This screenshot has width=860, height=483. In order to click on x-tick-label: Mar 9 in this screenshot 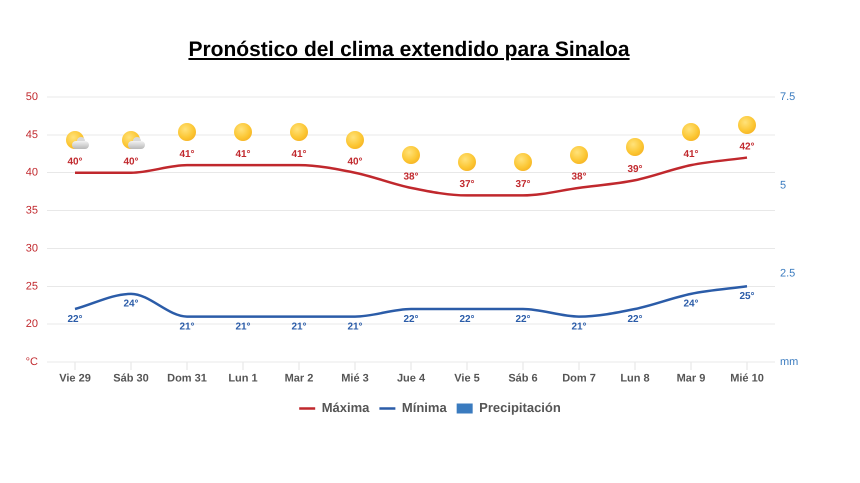, I will do `click(691, 378)`.